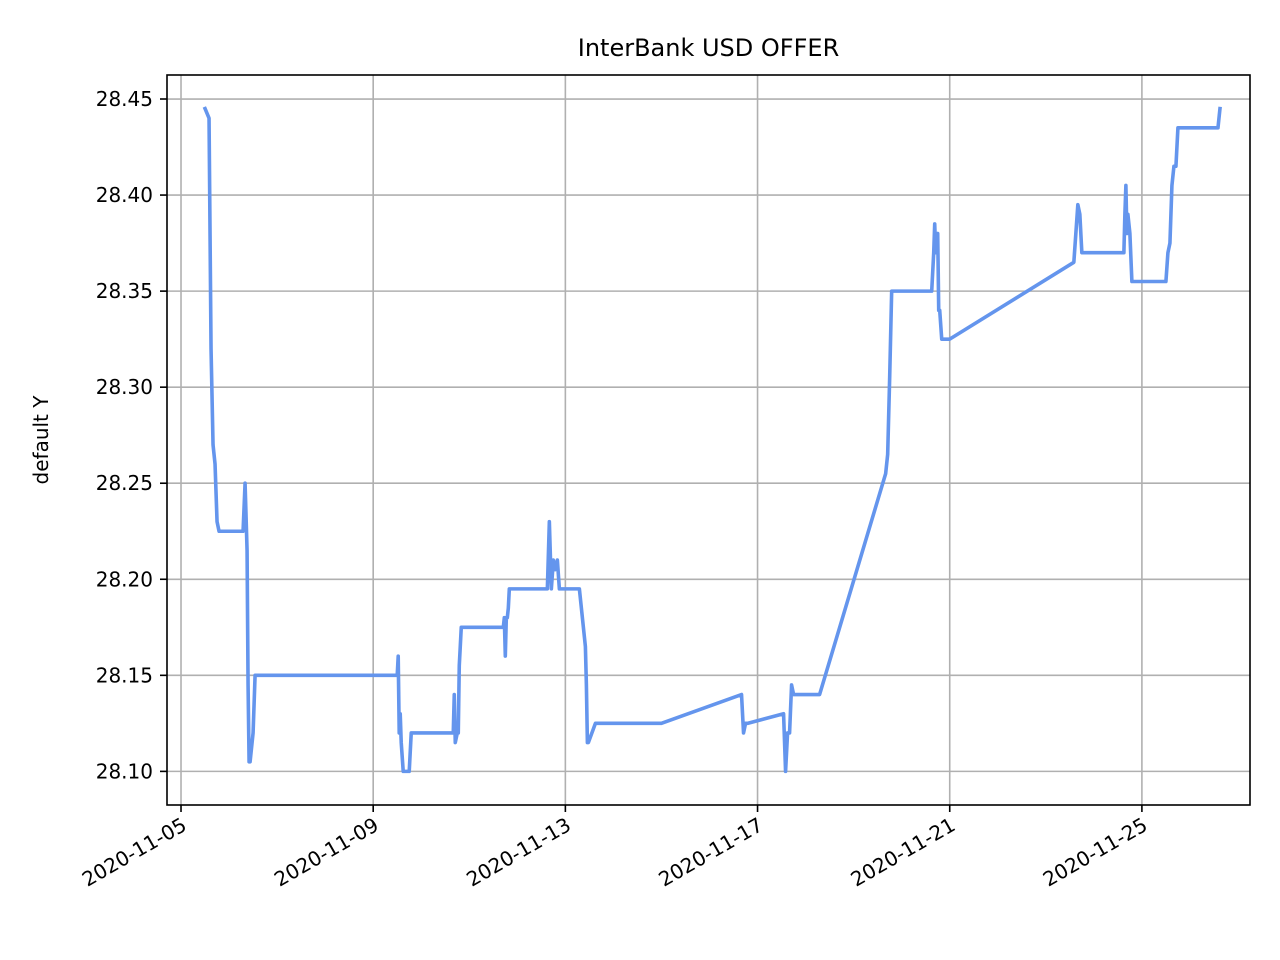  I want to click on chart-title: InterBank USD OFFER, so click(709, 48).